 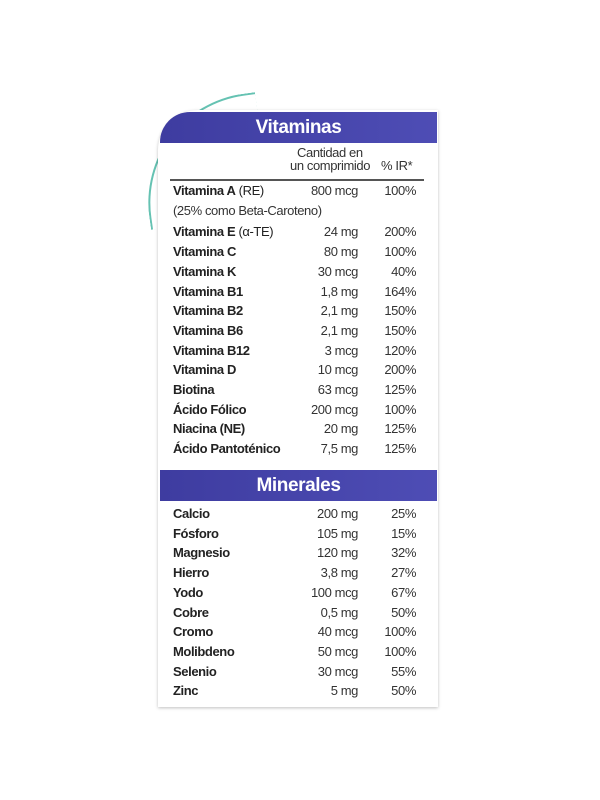 I want to click on nutrient-name-text: Magnesio, so click(x=201, y=553).